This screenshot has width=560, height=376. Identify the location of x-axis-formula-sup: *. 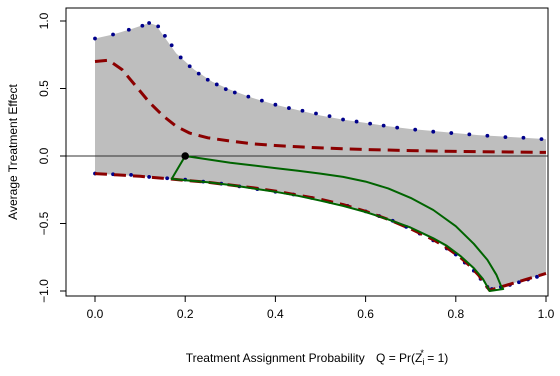
(422, 353).